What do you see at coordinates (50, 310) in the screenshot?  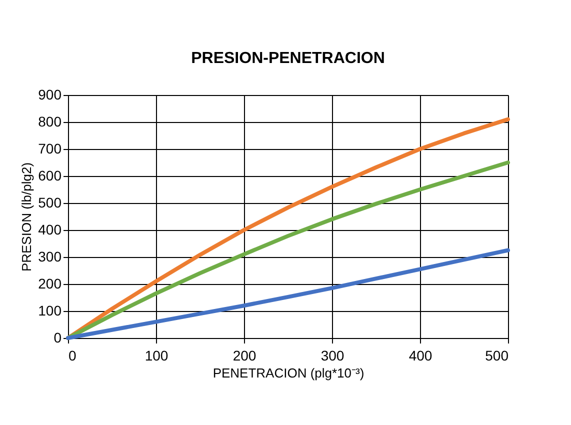 I see `y-tick-label: 100` at bounding box center [50, 310].